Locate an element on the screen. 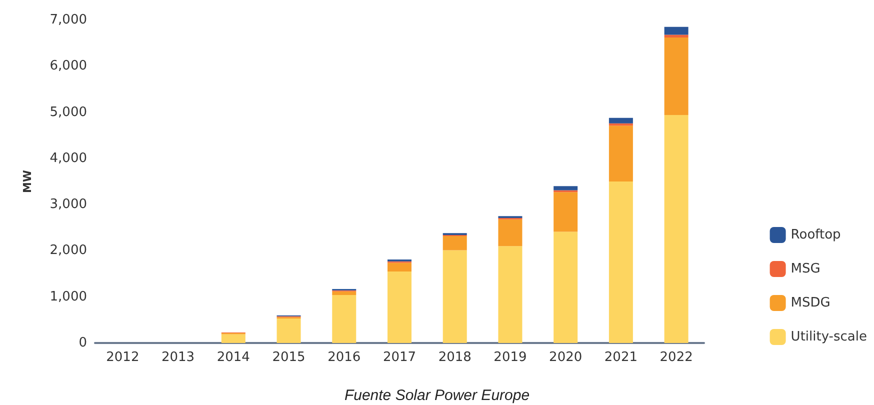 The height and width of the screenshot is (405, 874). y-tick-label: 7,000 is located at coordinates (68, 20).